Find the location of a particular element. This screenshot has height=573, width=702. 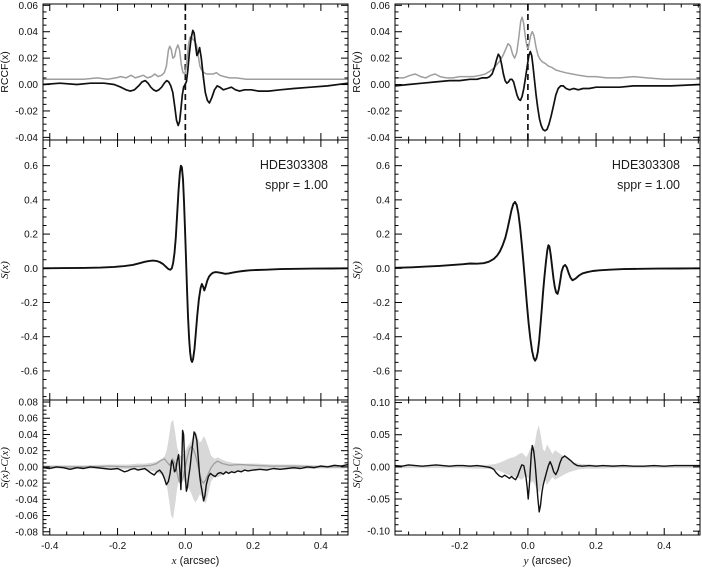

resid-y-ticks is located at coordinates (547, 467).